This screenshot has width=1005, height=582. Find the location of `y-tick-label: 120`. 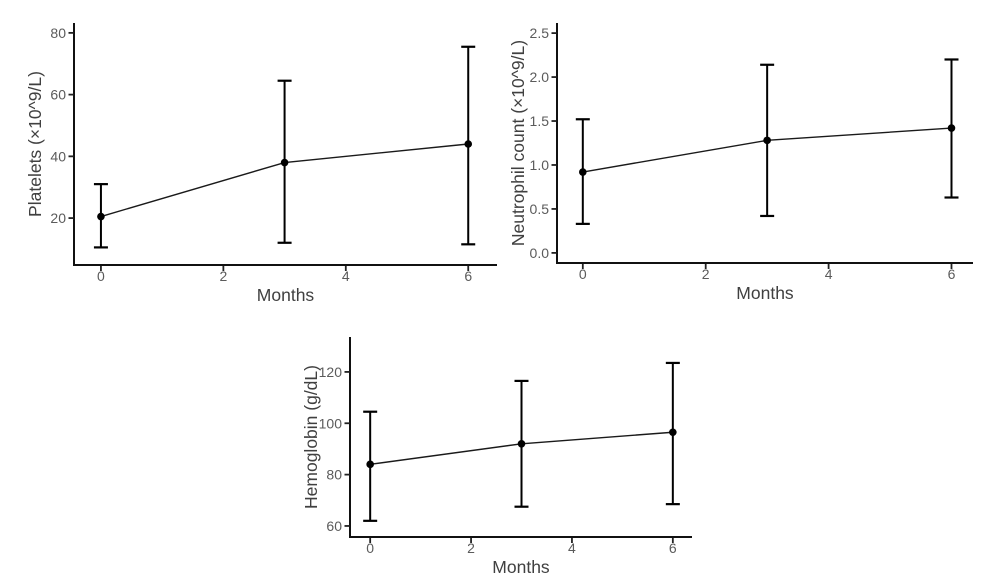

y-tick-label: 120 is located at coordinates (331, 372).